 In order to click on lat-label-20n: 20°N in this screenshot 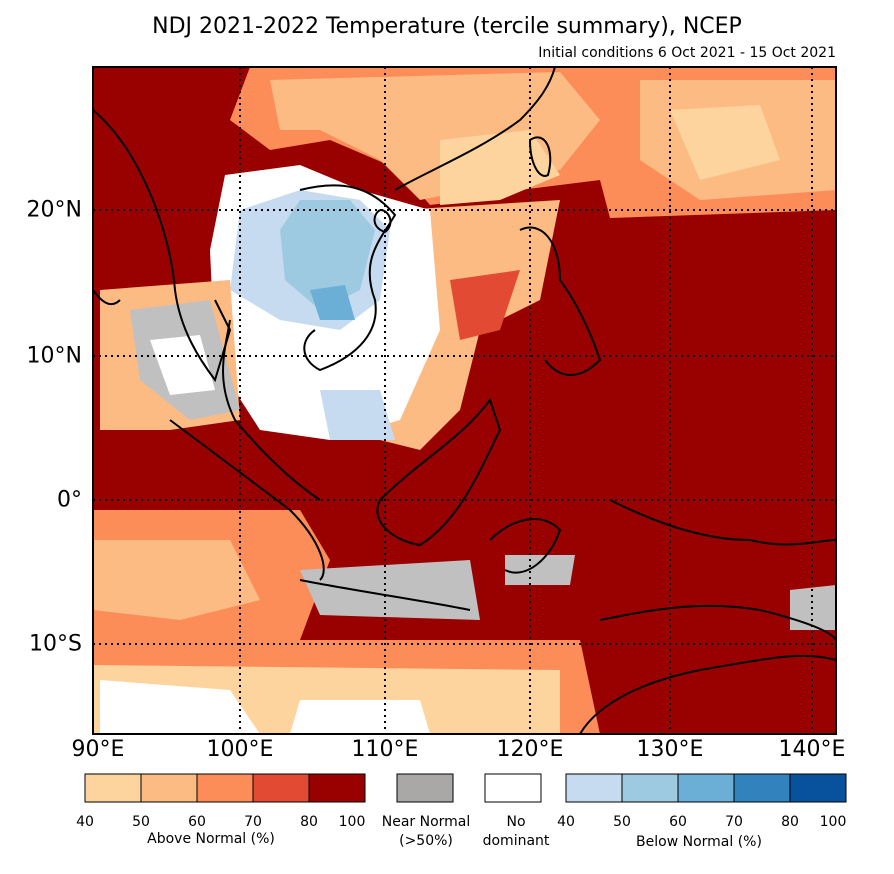, I will do `click(54, 210)`.